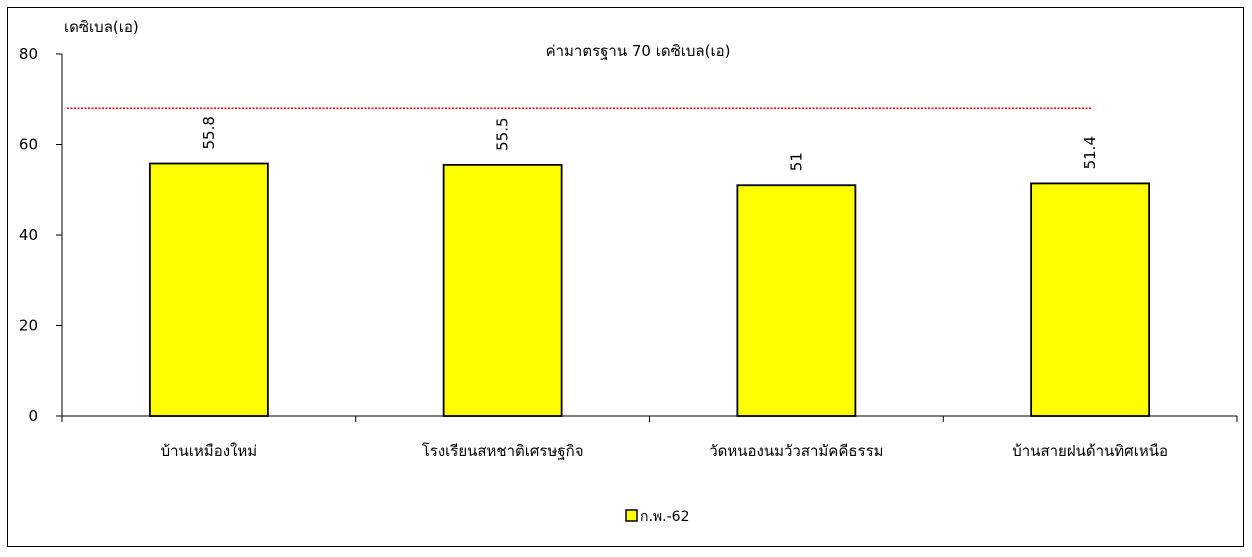 This screenshot has height=557, width=1252. What do you see at coordinates (638, 51) in the screenshot?
I see `reference-line-label: ค่ามาตรฐาน 70 เดซิเบล(เอ)` at bounding box center [638, 51].